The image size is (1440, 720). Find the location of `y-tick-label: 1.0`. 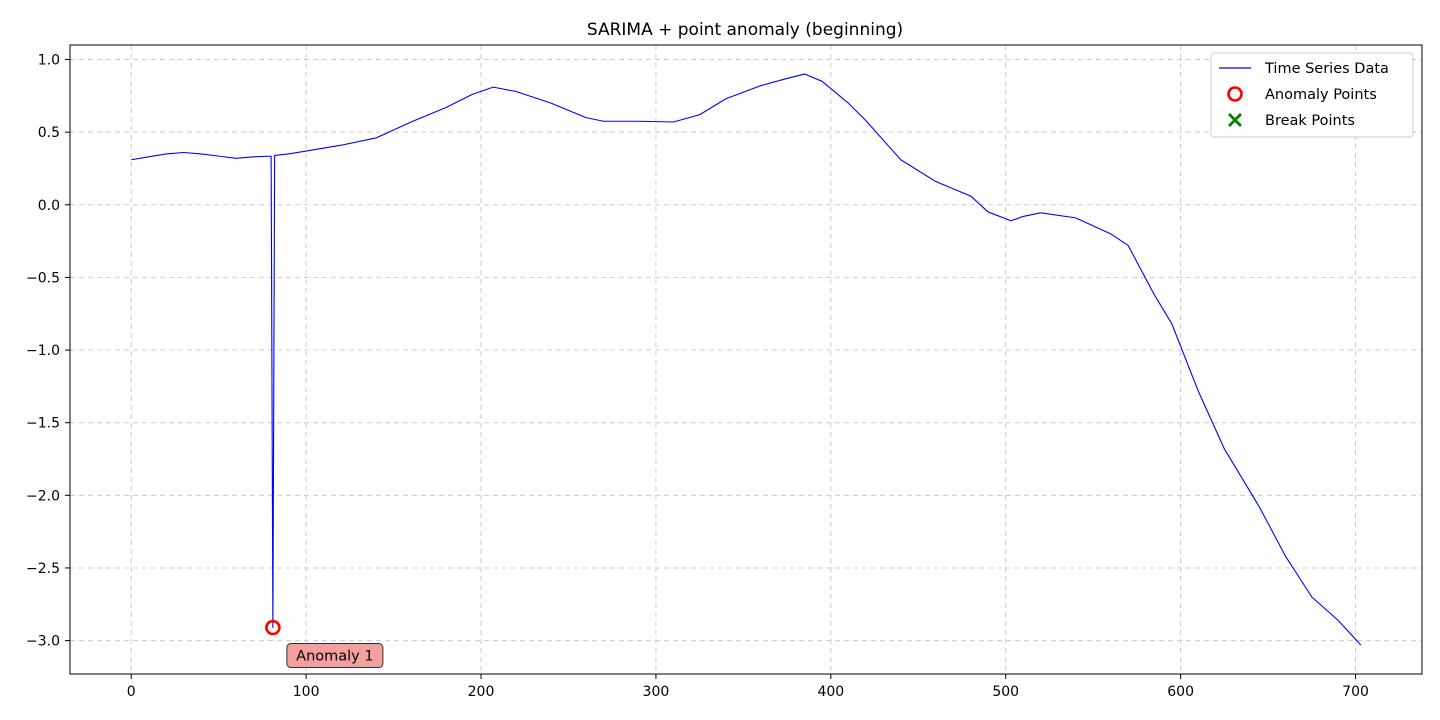

y-tick-label: 1.0 is located at coordinates (49, 61).